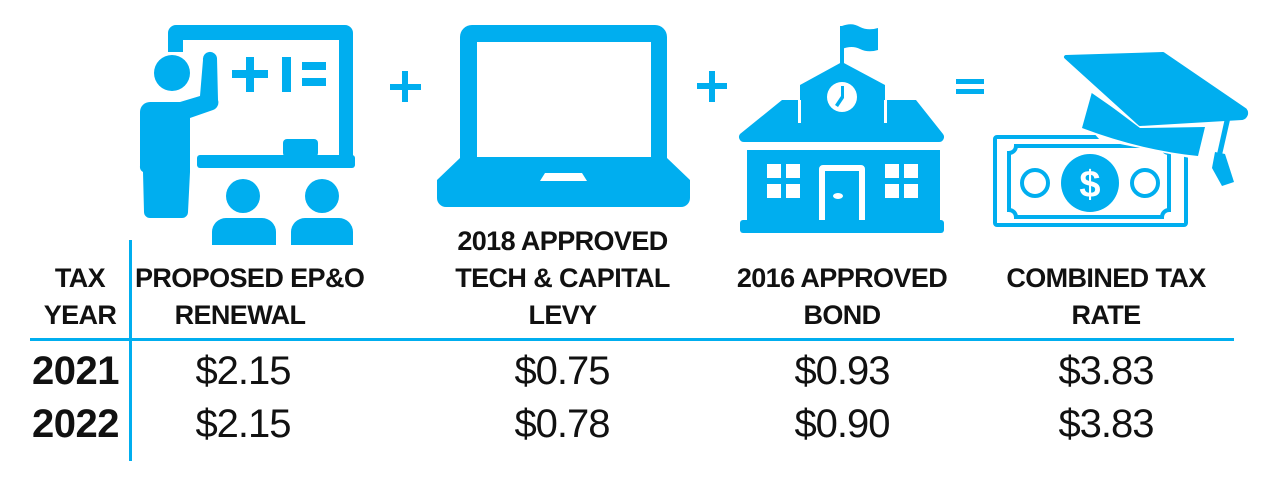 This screenshot has height=487, width=1280. Describe the element at coordinates (632, 339) in the screenshot. I see `header-divider-line` at that location.